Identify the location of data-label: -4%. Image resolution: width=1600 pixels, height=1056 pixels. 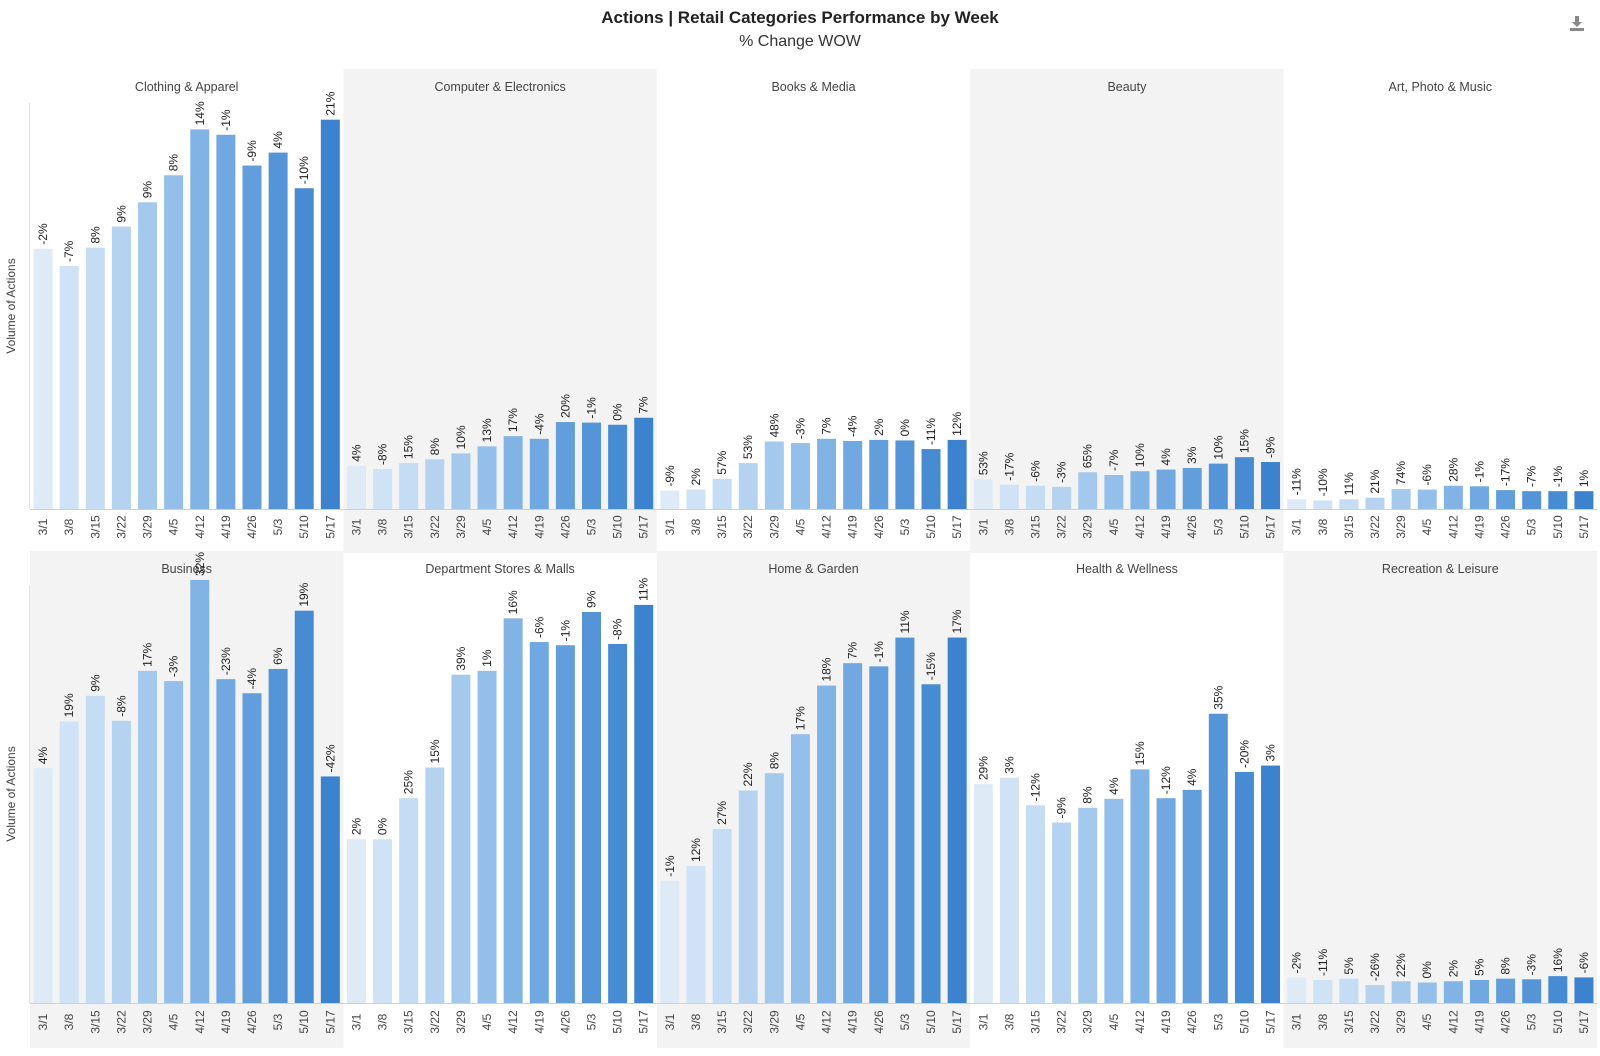
(853, 426).